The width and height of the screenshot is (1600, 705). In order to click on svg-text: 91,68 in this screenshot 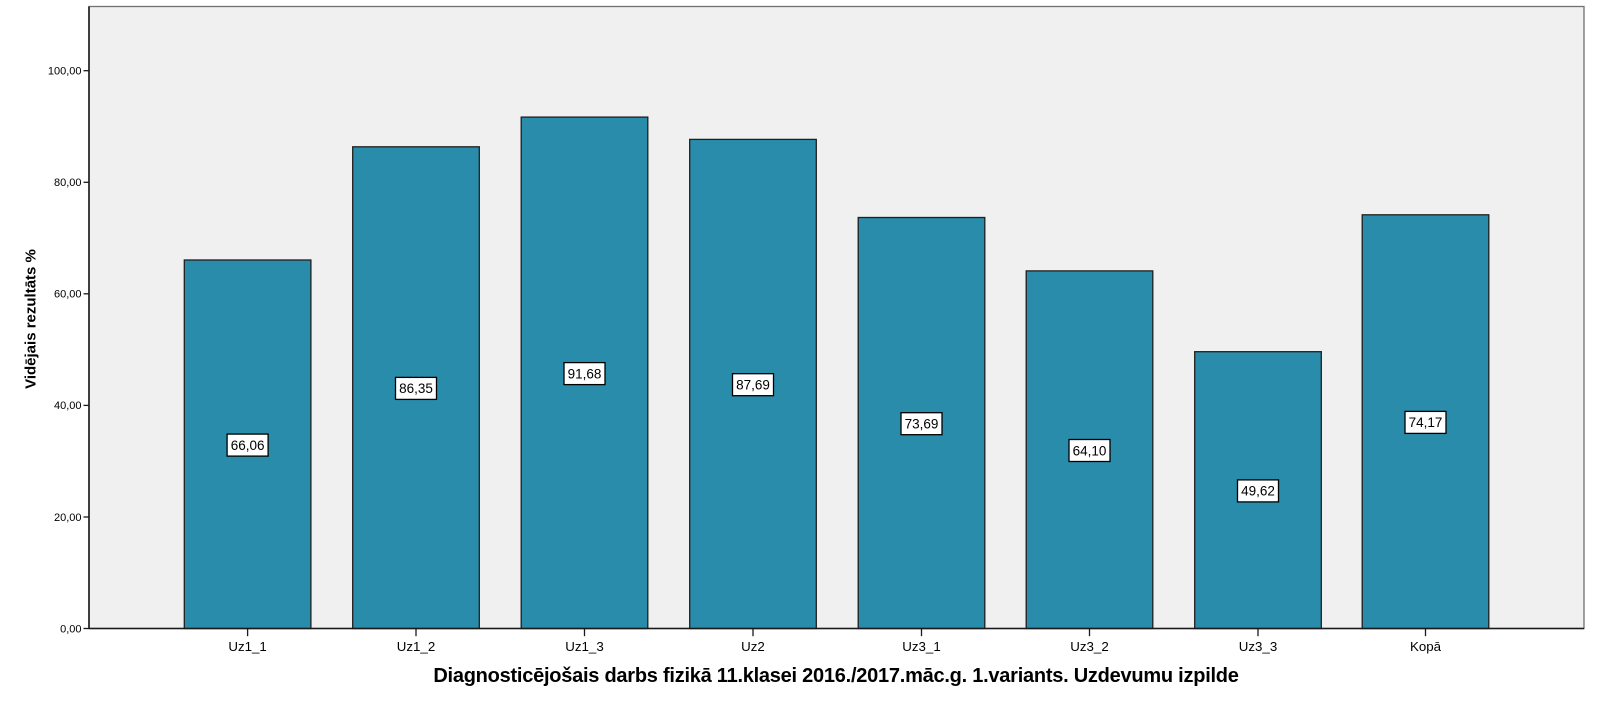, I will do `click(585, 373)`.